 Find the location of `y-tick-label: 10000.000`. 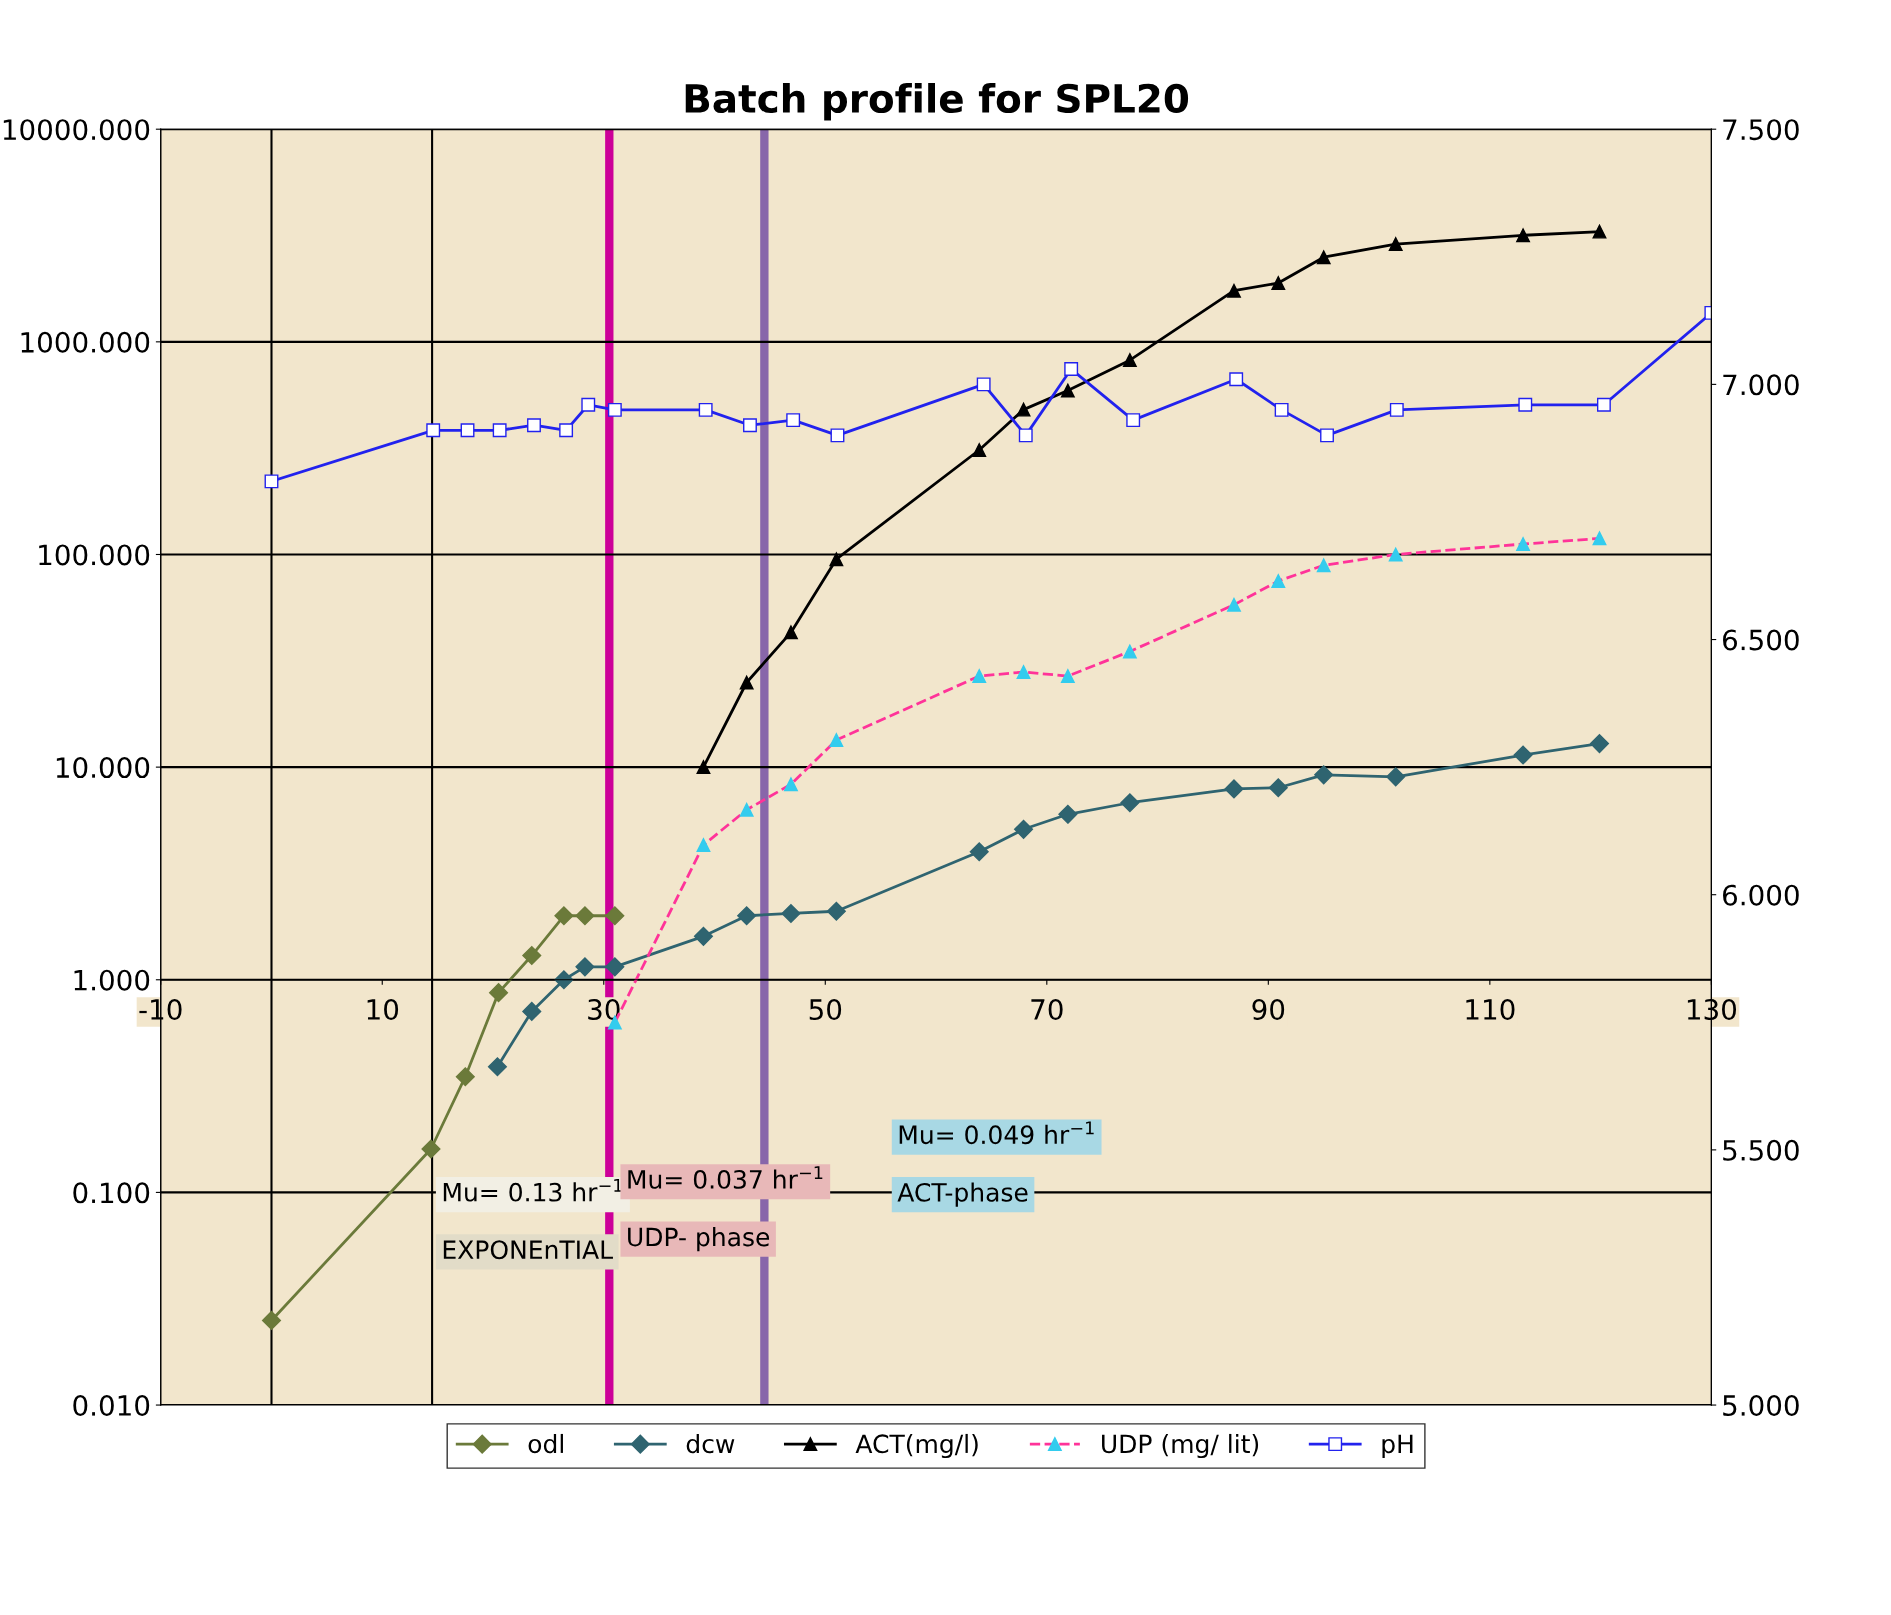

y-tick-label: 10000.000 is located at coordinates (76, 130).